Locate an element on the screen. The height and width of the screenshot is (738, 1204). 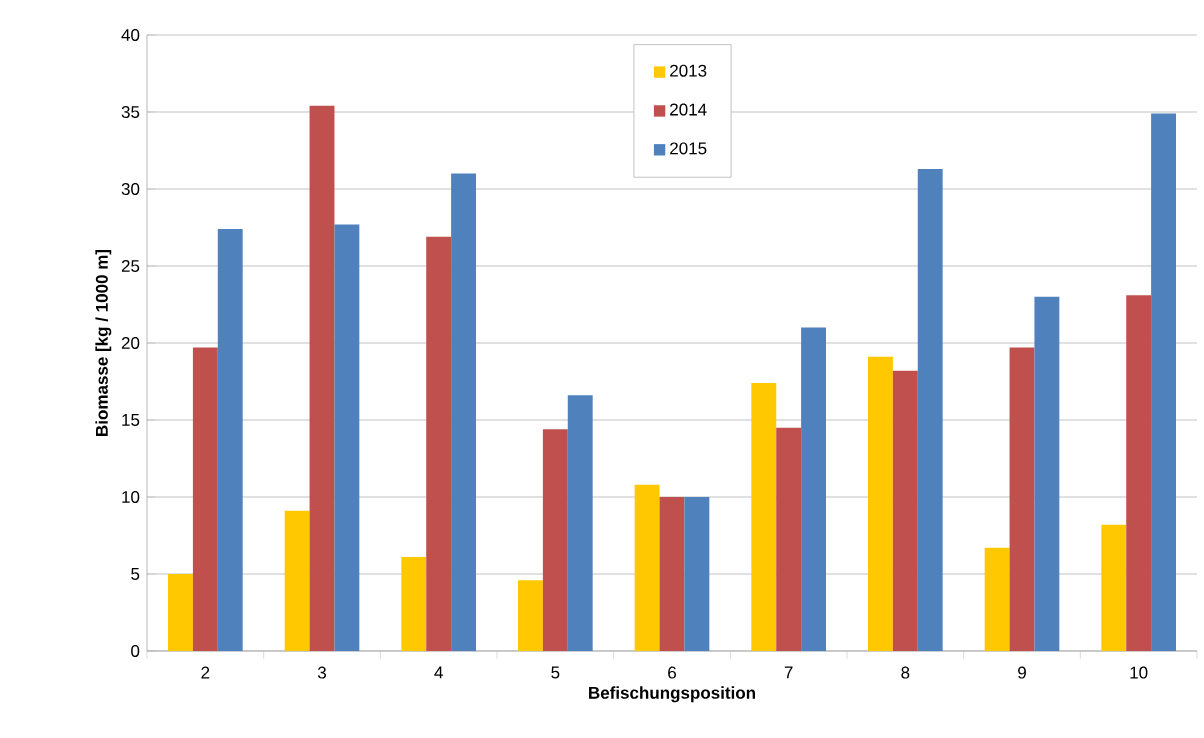
x-tick-label: 8 is located at coordinates (905, 672).